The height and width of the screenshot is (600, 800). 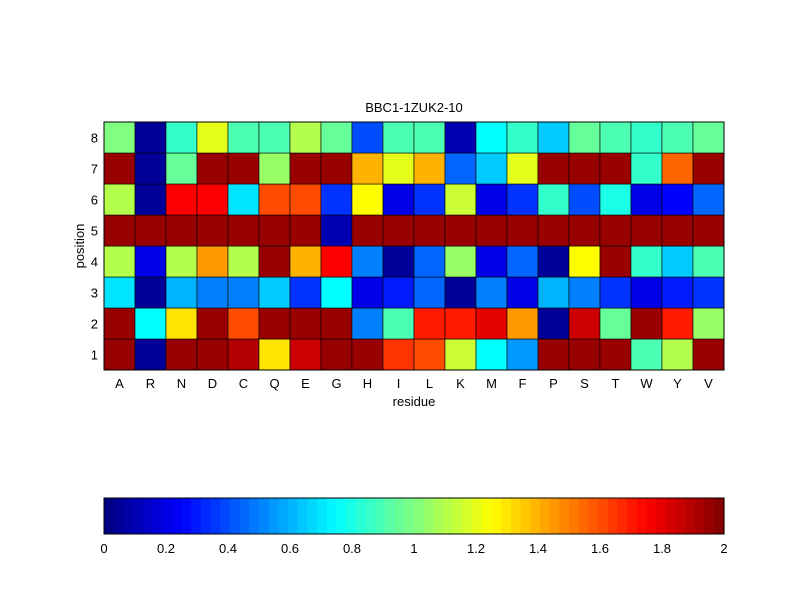 What do you see at coordinates (94, 231) in the screenshot?
I see `y-tick-5: 5` at bounding box center [94, 231].